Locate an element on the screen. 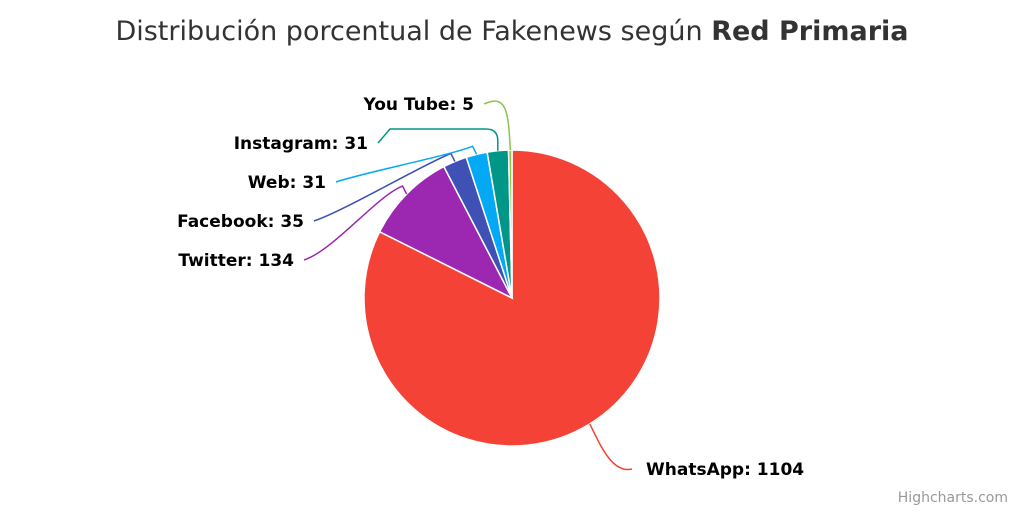  credits-link: Highcharts.com is located at coordinates (953, 498).